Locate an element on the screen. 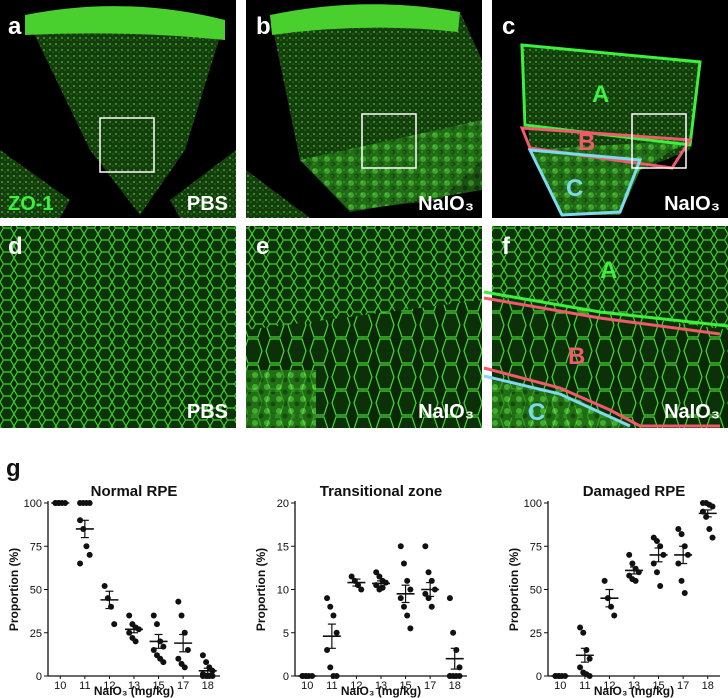 This screenshot has width=728, height=698. condition-label: PBS is located at coordinates (207, 204).